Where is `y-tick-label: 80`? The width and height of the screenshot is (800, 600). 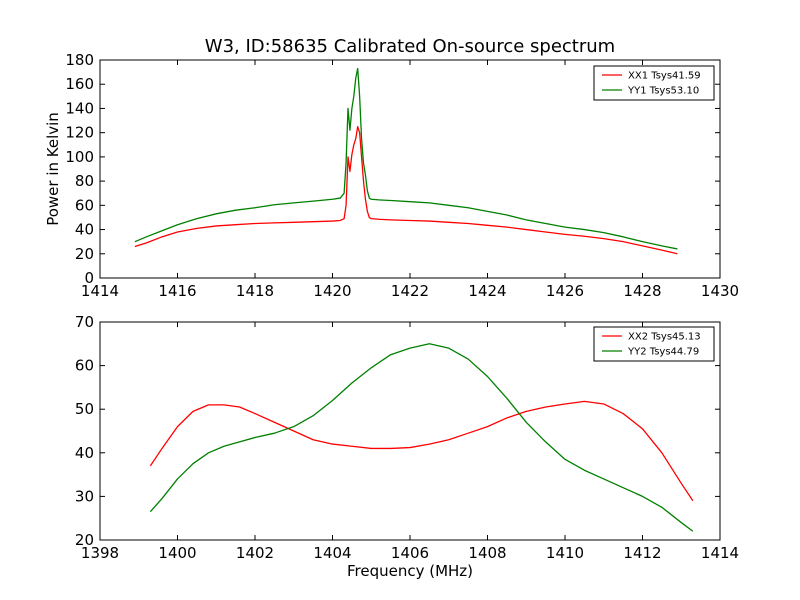
y-tick-label: 80 is located at coordinates (84, 181).